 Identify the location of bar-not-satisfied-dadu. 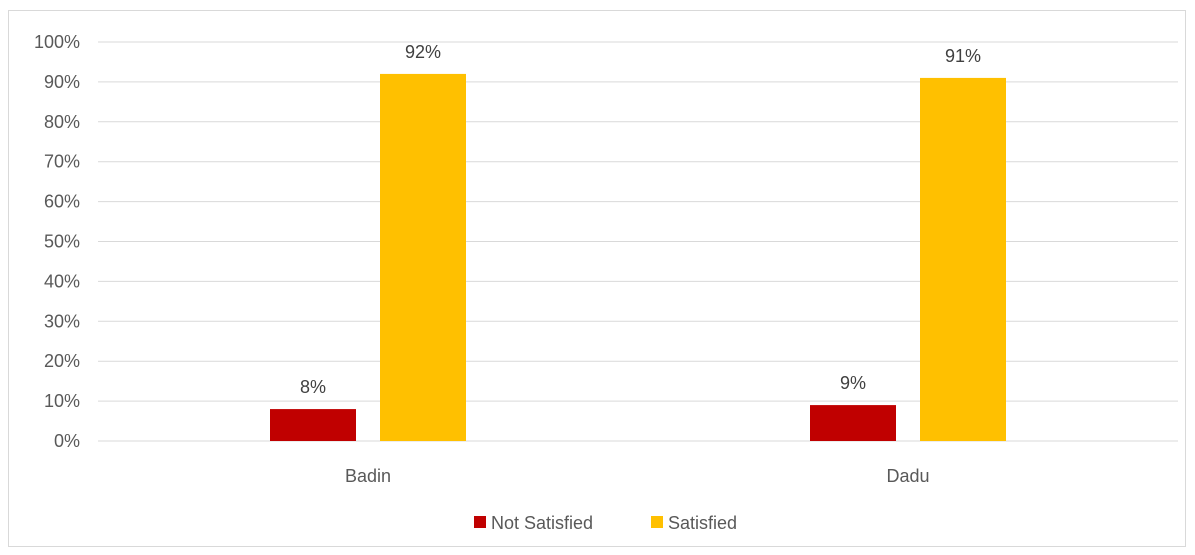
(853, 423).